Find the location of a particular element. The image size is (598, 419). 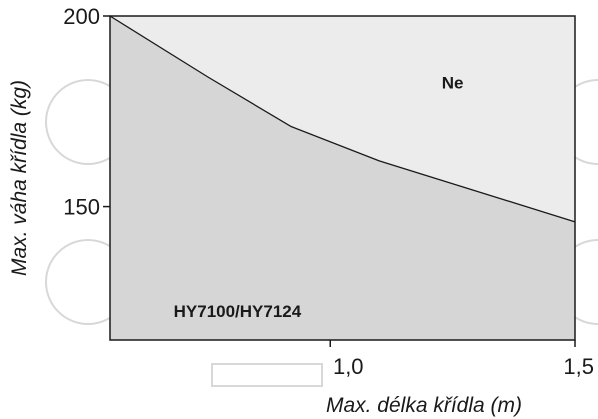

region-label-ne: Ne is located at coordinates (453, 82).